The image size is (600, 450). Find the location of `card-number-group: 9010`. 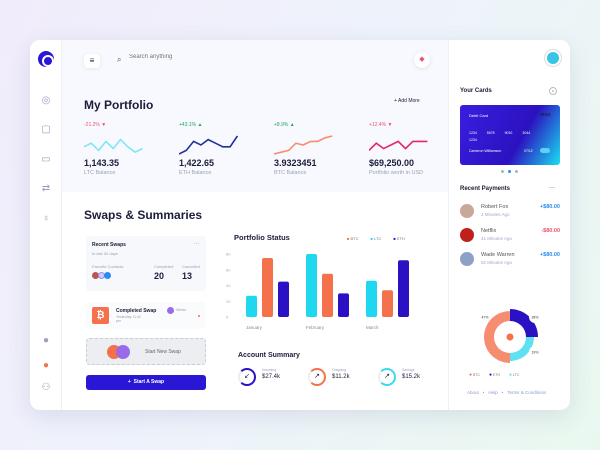

card-number-group: 9010 is located at coordinates (508, 133).